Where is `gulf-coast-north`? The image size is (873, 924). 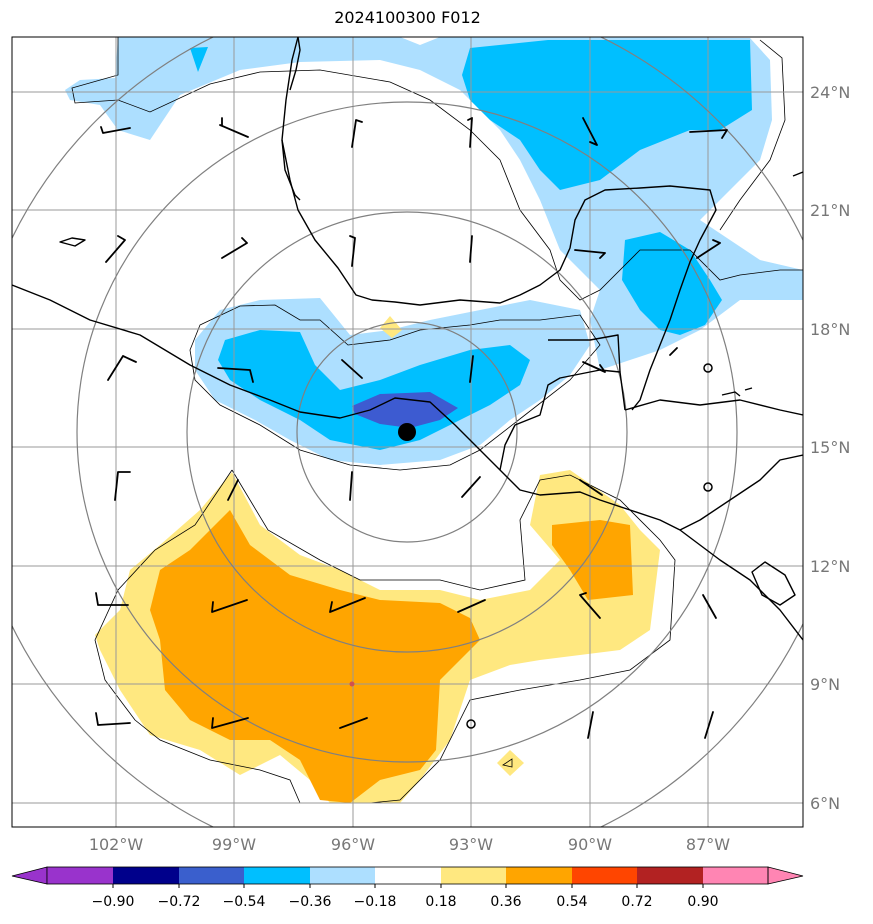 gulf-coast-north is located at coordinates (291, 170).